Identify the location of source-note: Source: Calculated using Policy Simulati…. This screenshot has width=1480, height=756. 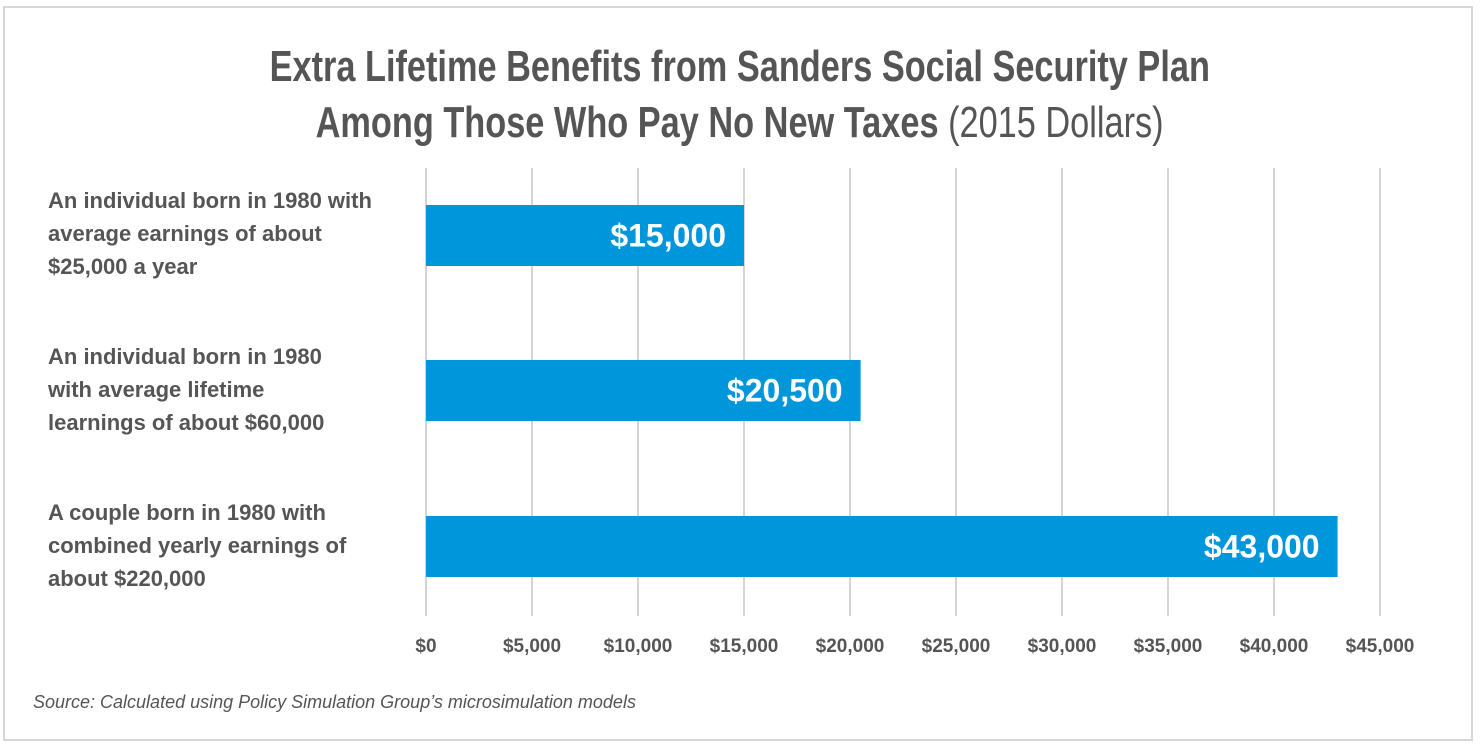
(334, 702).